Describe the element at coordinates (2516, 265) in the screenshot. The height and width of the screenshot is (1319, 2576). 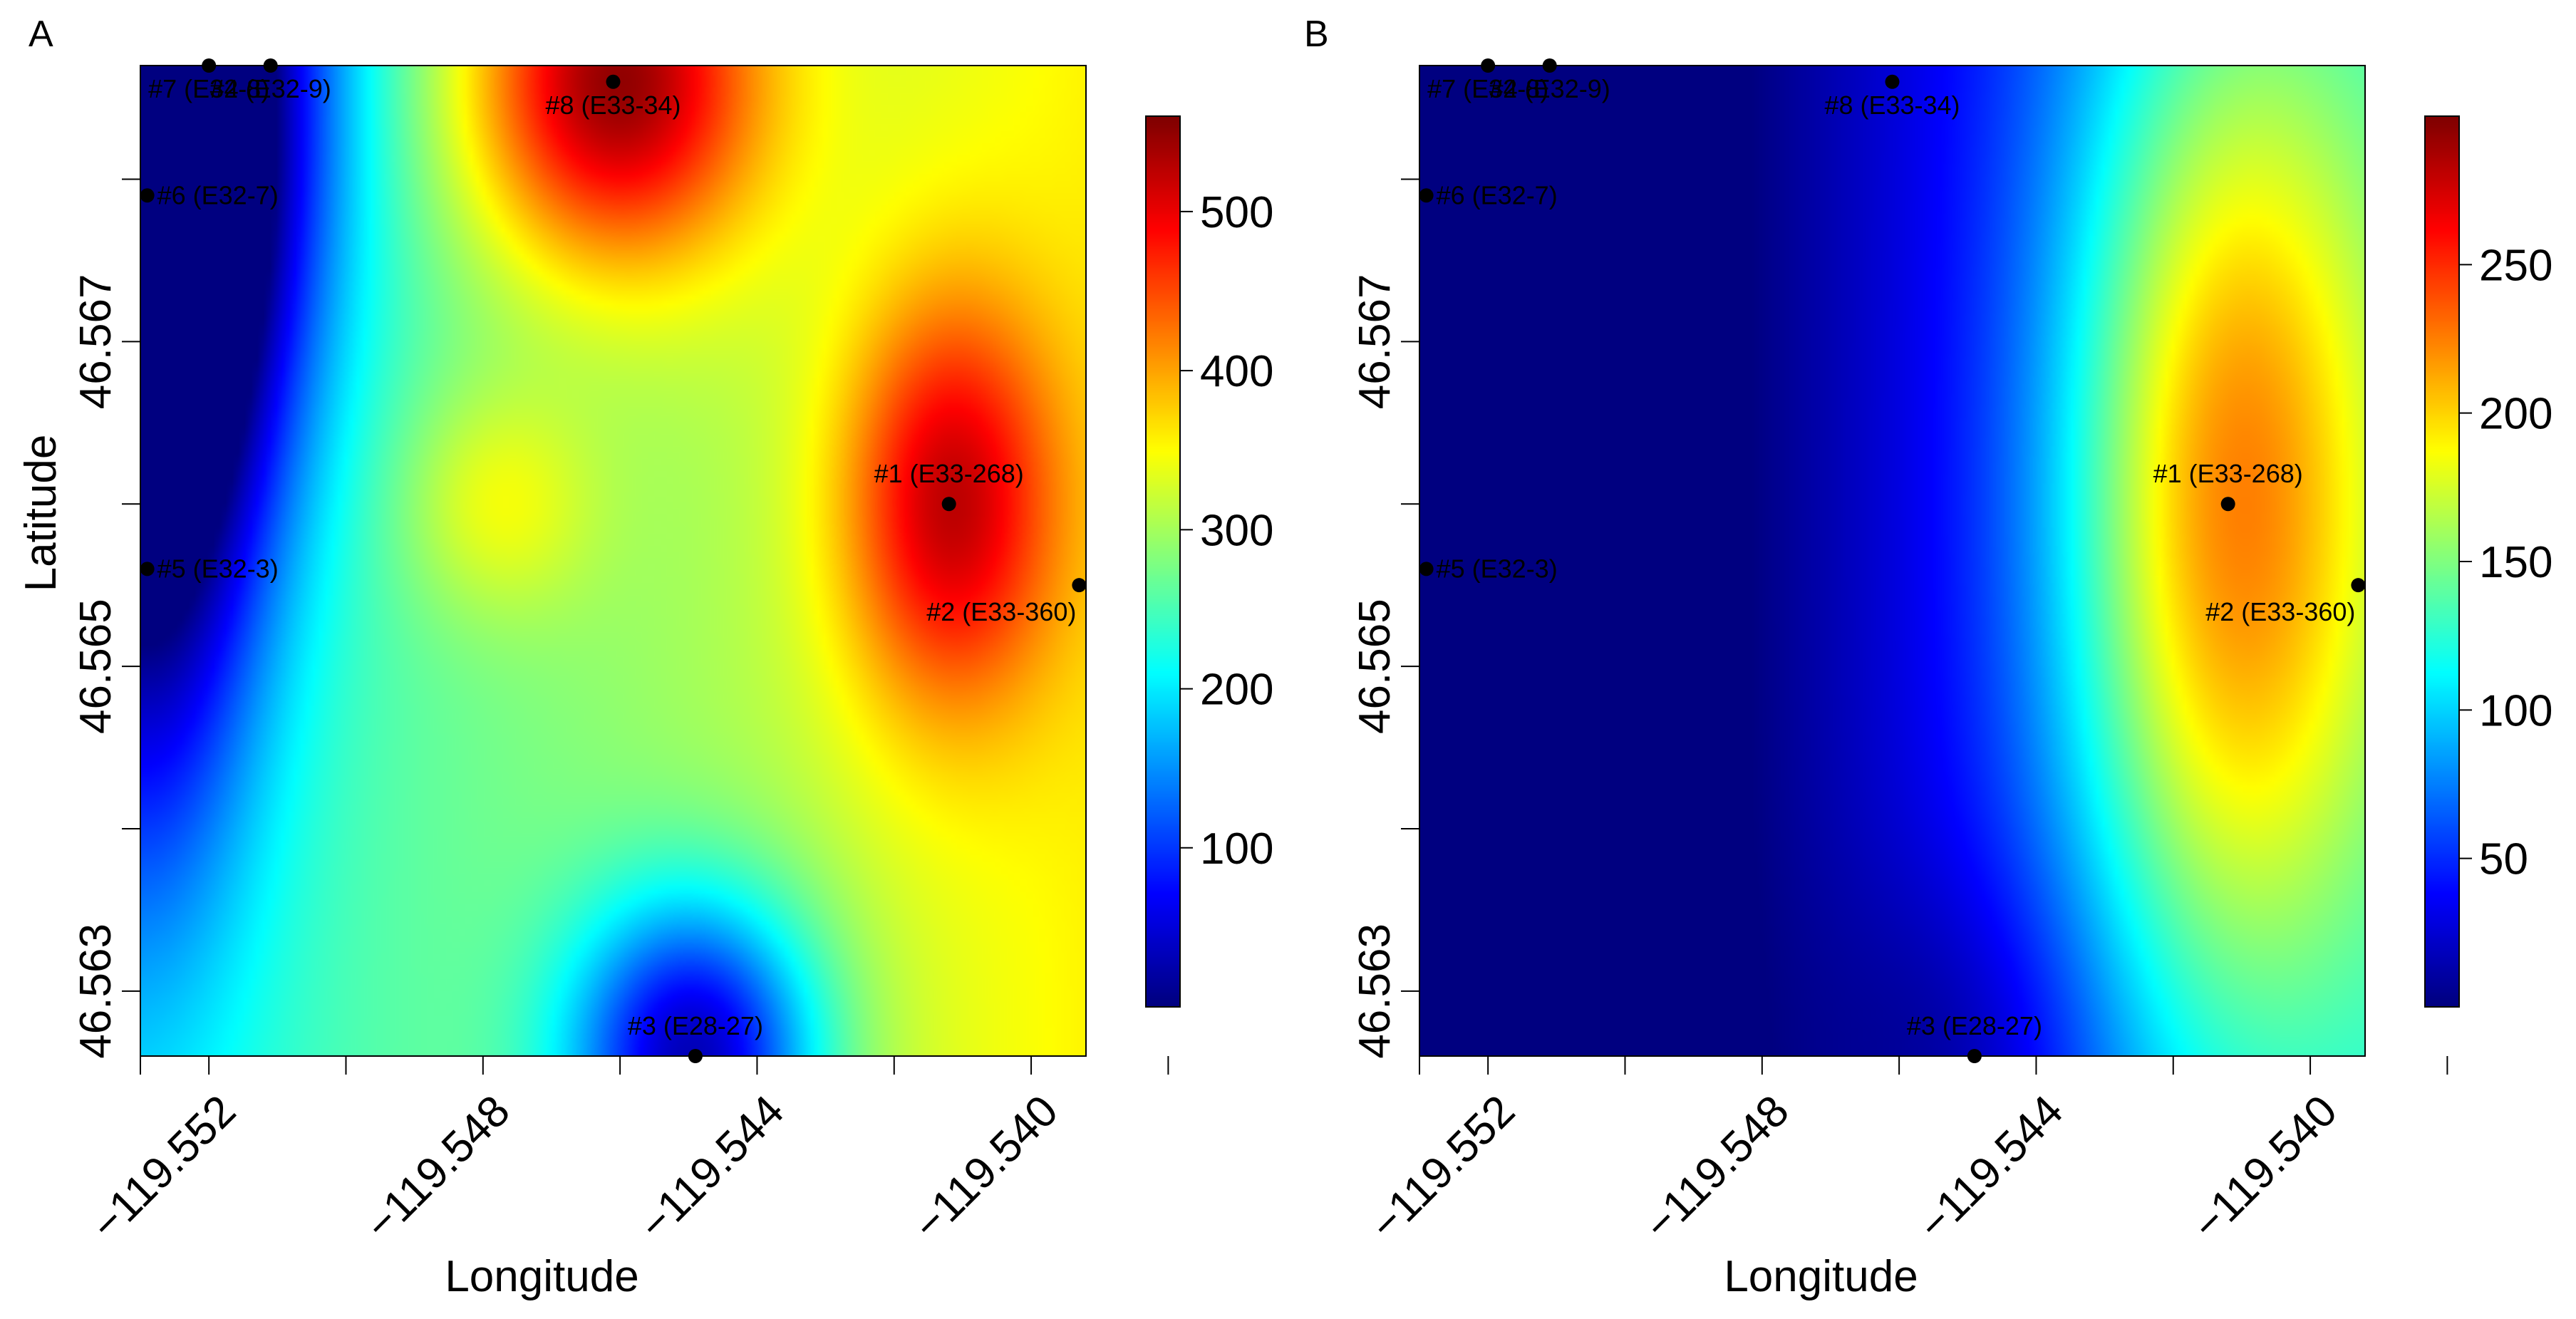
I see `colorbar-tick-label: 250` at that location.